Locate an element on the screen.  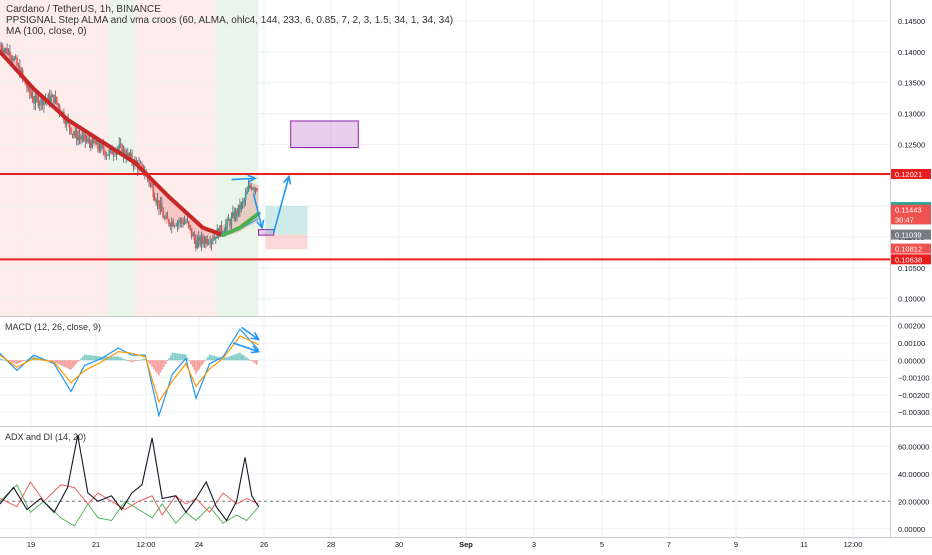
price-label: 0.10638 is located at coordinates (908, 259).